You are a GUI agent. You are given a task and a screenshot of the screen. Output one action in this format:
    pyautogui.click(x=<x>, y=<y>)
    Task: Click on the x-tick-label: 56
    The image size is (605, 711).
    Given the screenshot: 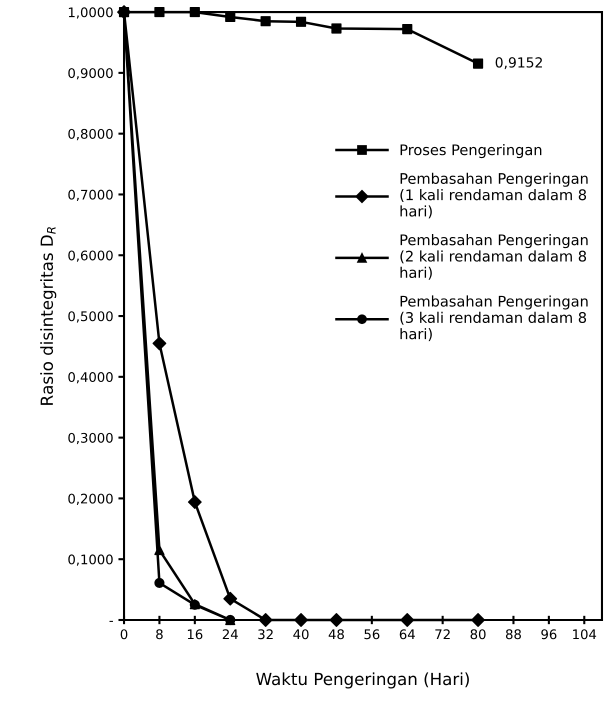 What is the action you would take?
    pyautogui.click(x=372, y=634)
    